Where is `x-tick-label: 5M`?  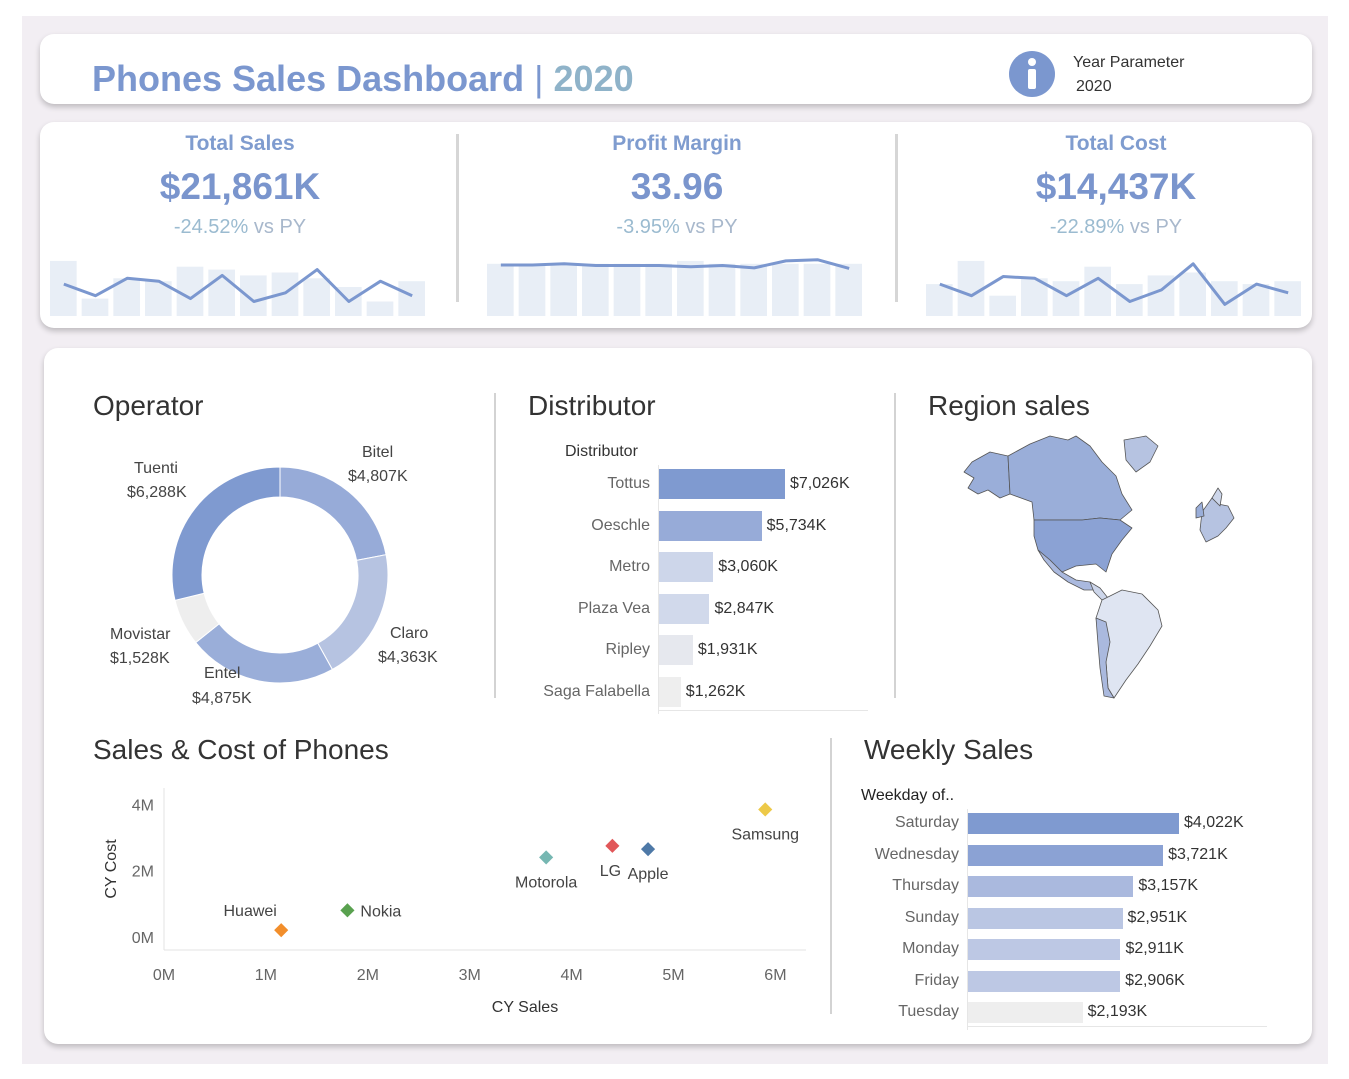 x-tick-label: 5M is located at coordinates (673, 975).